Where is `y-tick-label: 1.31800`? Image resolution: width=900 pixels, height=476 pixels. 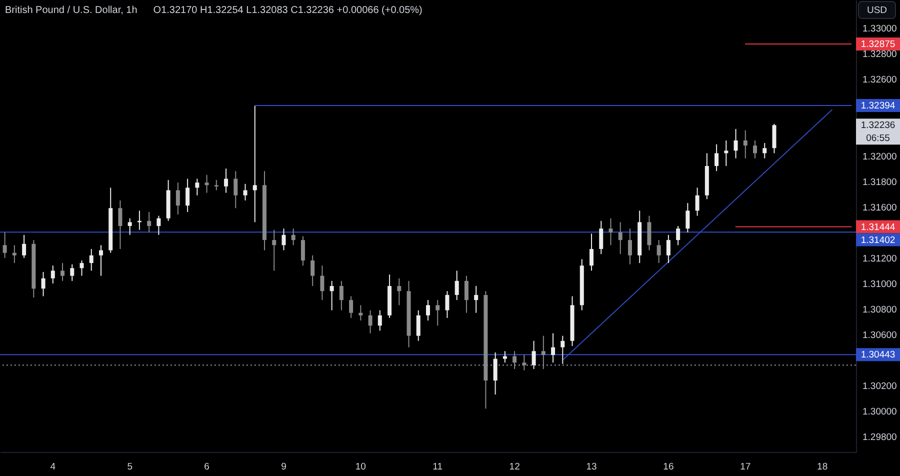 y-tick-label: 1.31800 is located at coordinates (879, 182).